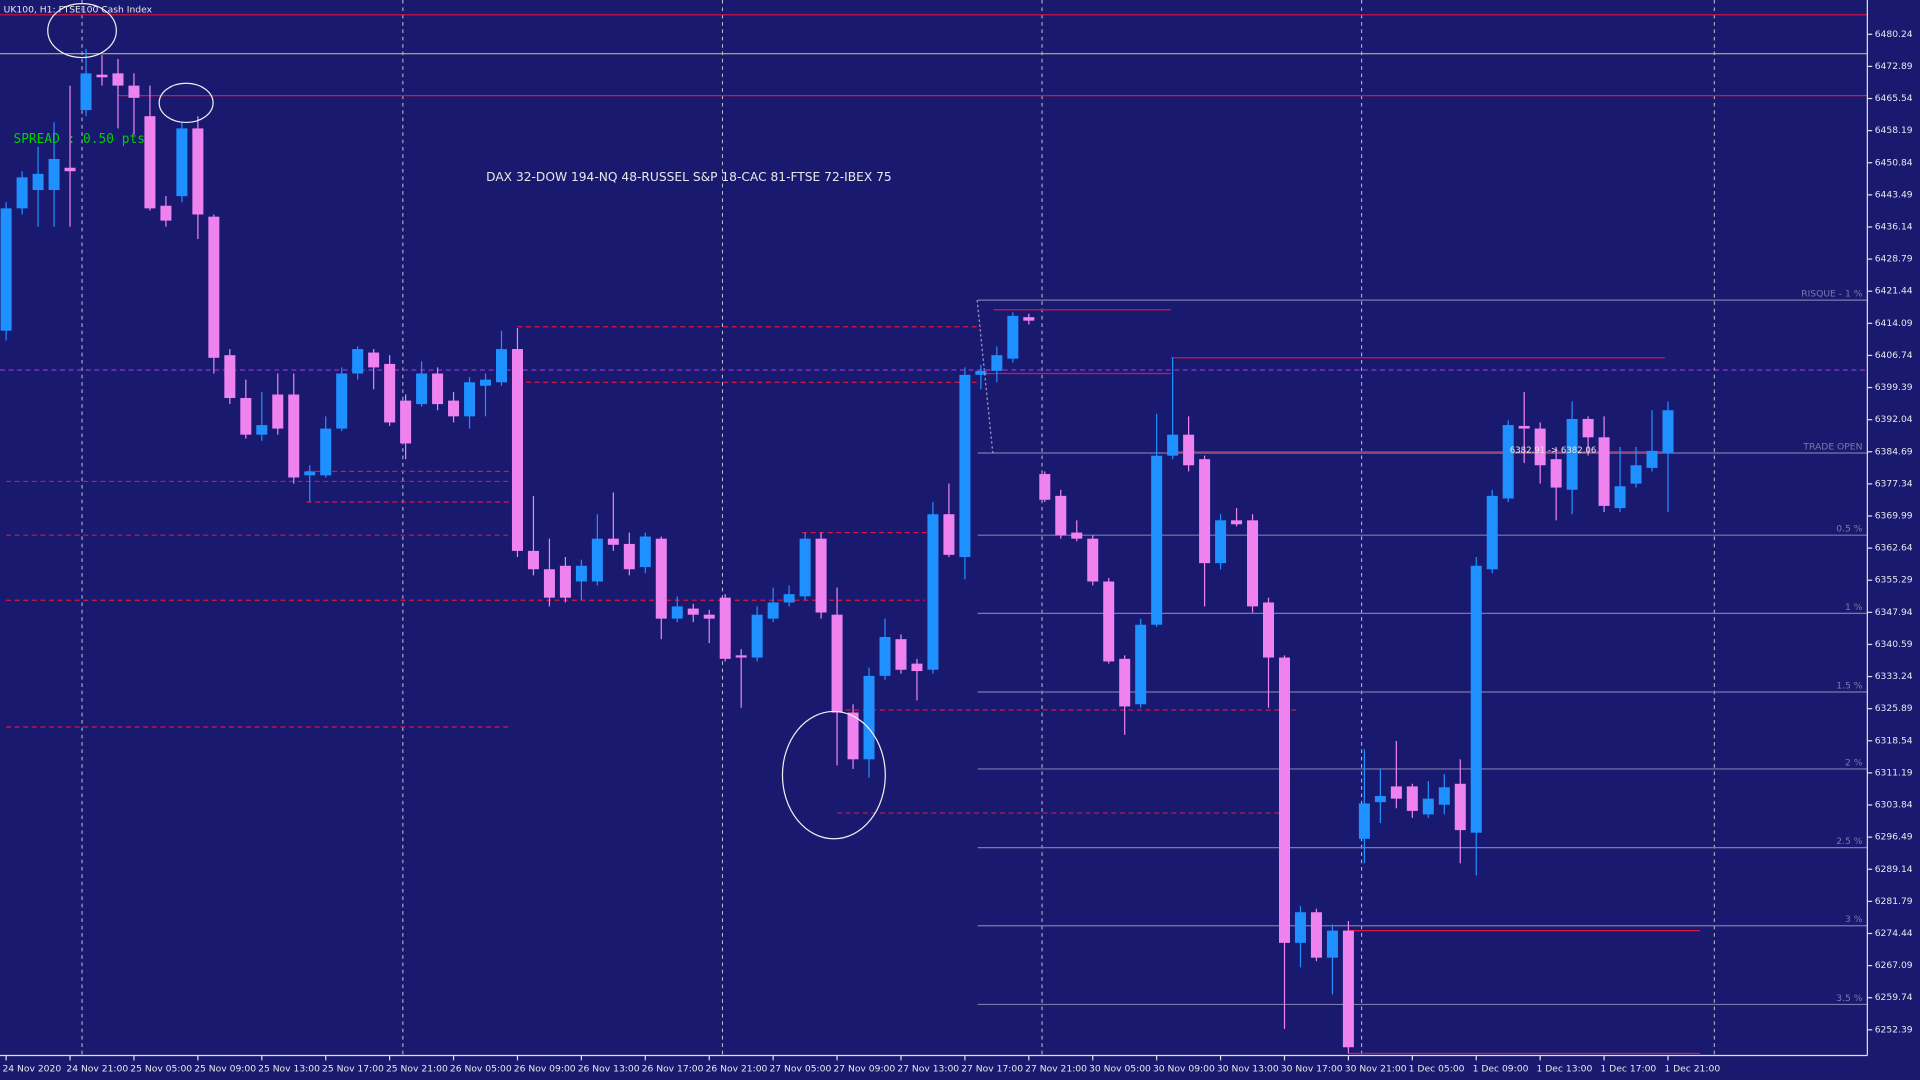 This screenshot has width=1920, height=1080. What do you see at coordinates (1894, 194) in the screenshot?
I see `y-tick-label: 6443.49` at bounding box center [1894, 194].